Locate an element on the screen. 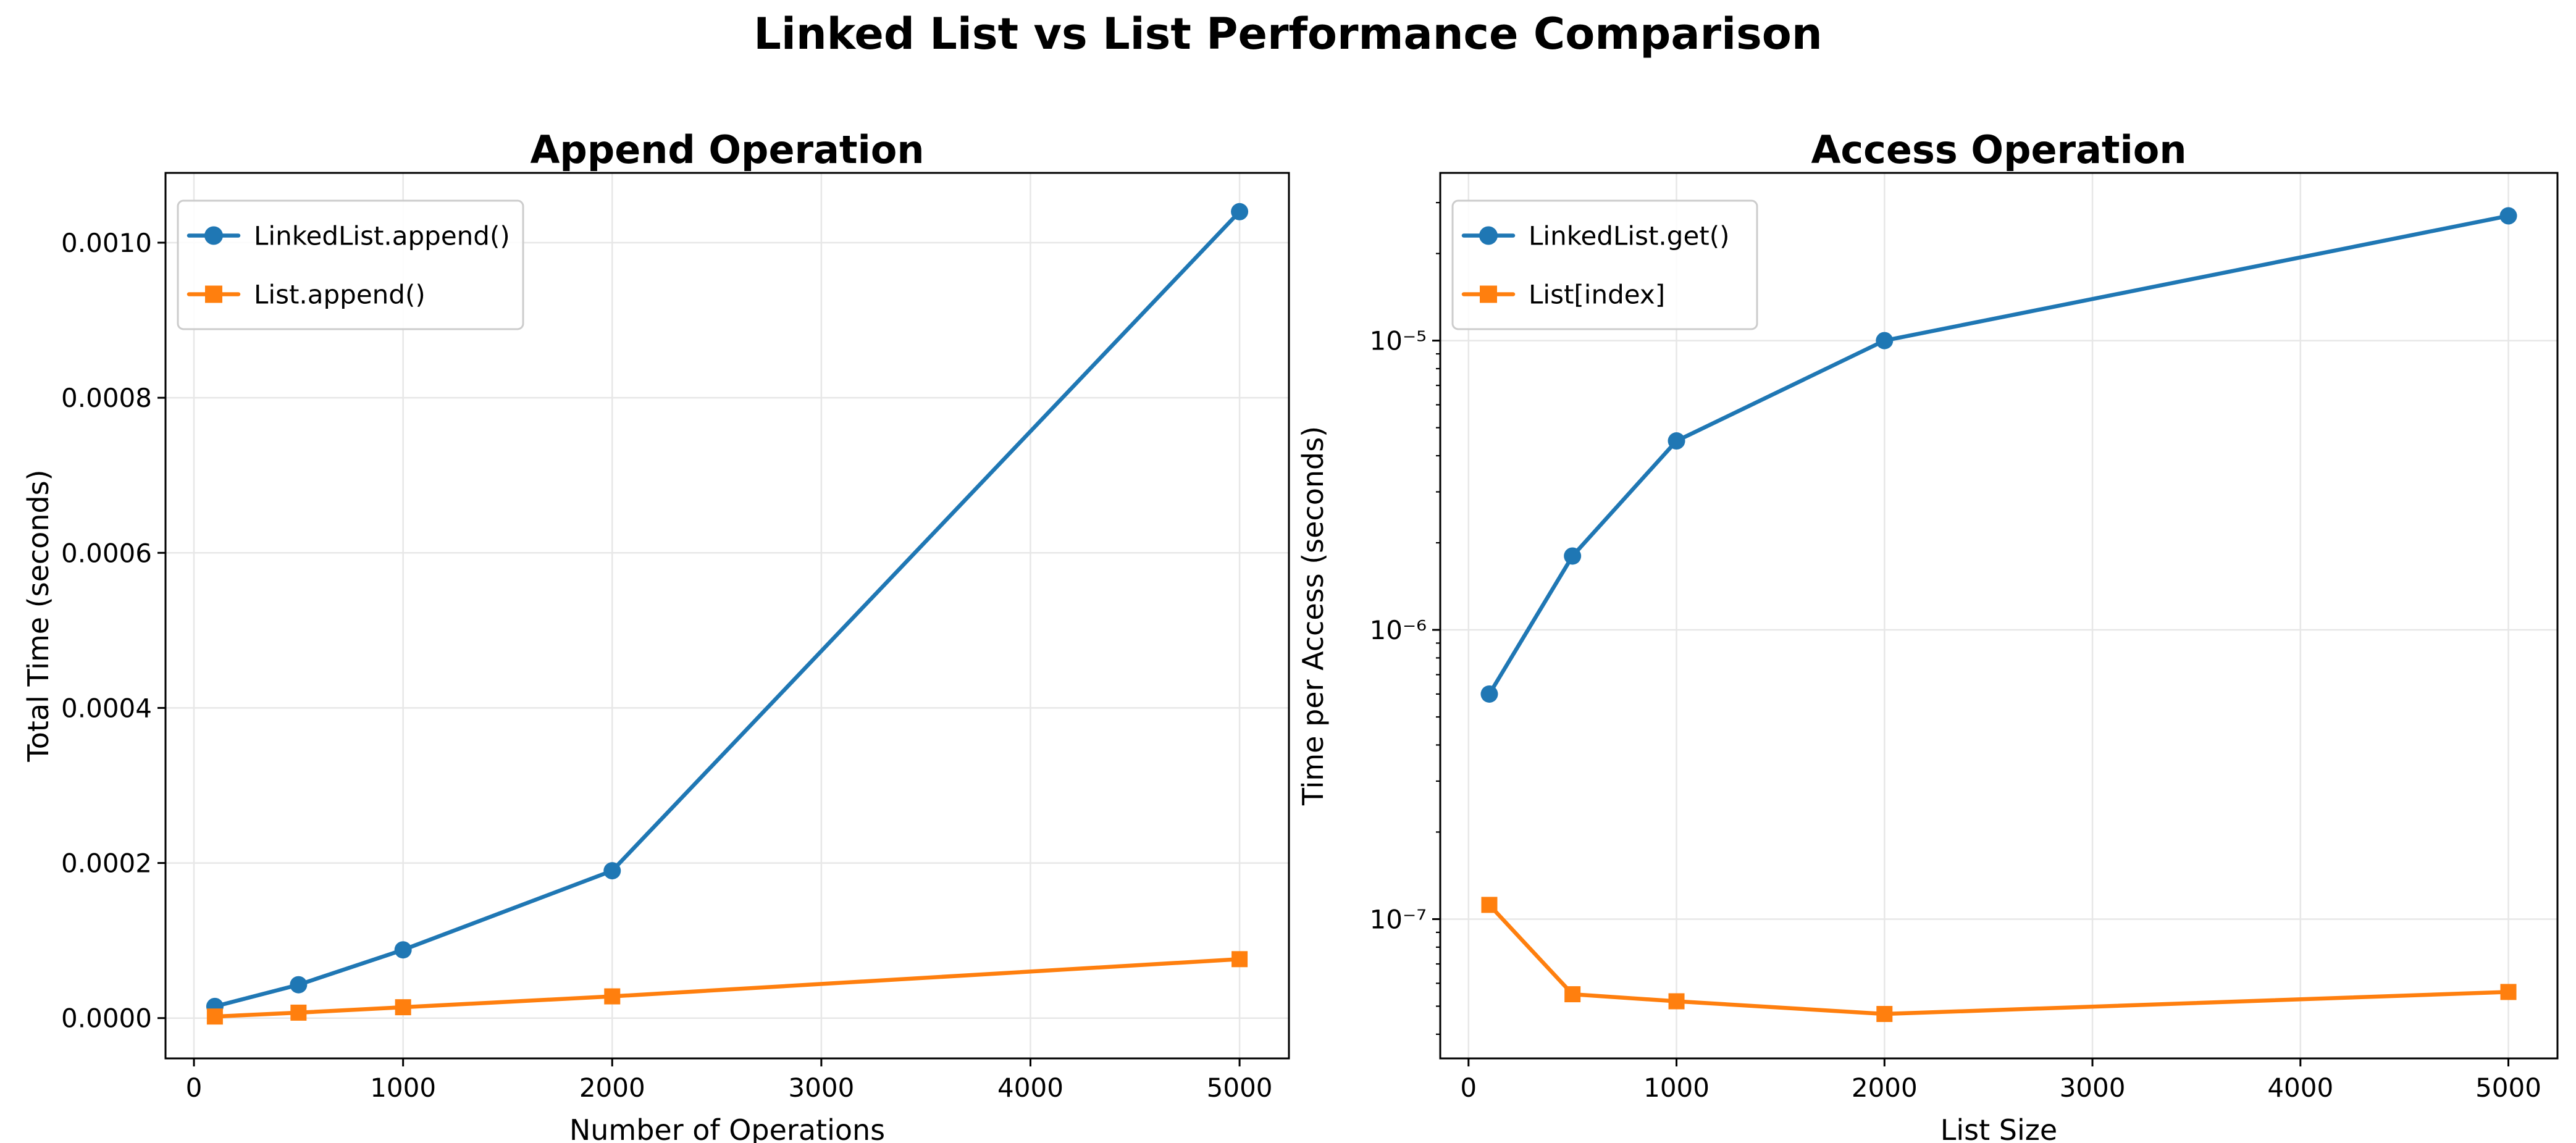  y-tick-label: 10⁻⁶ is located at coordinates (1398, 630).